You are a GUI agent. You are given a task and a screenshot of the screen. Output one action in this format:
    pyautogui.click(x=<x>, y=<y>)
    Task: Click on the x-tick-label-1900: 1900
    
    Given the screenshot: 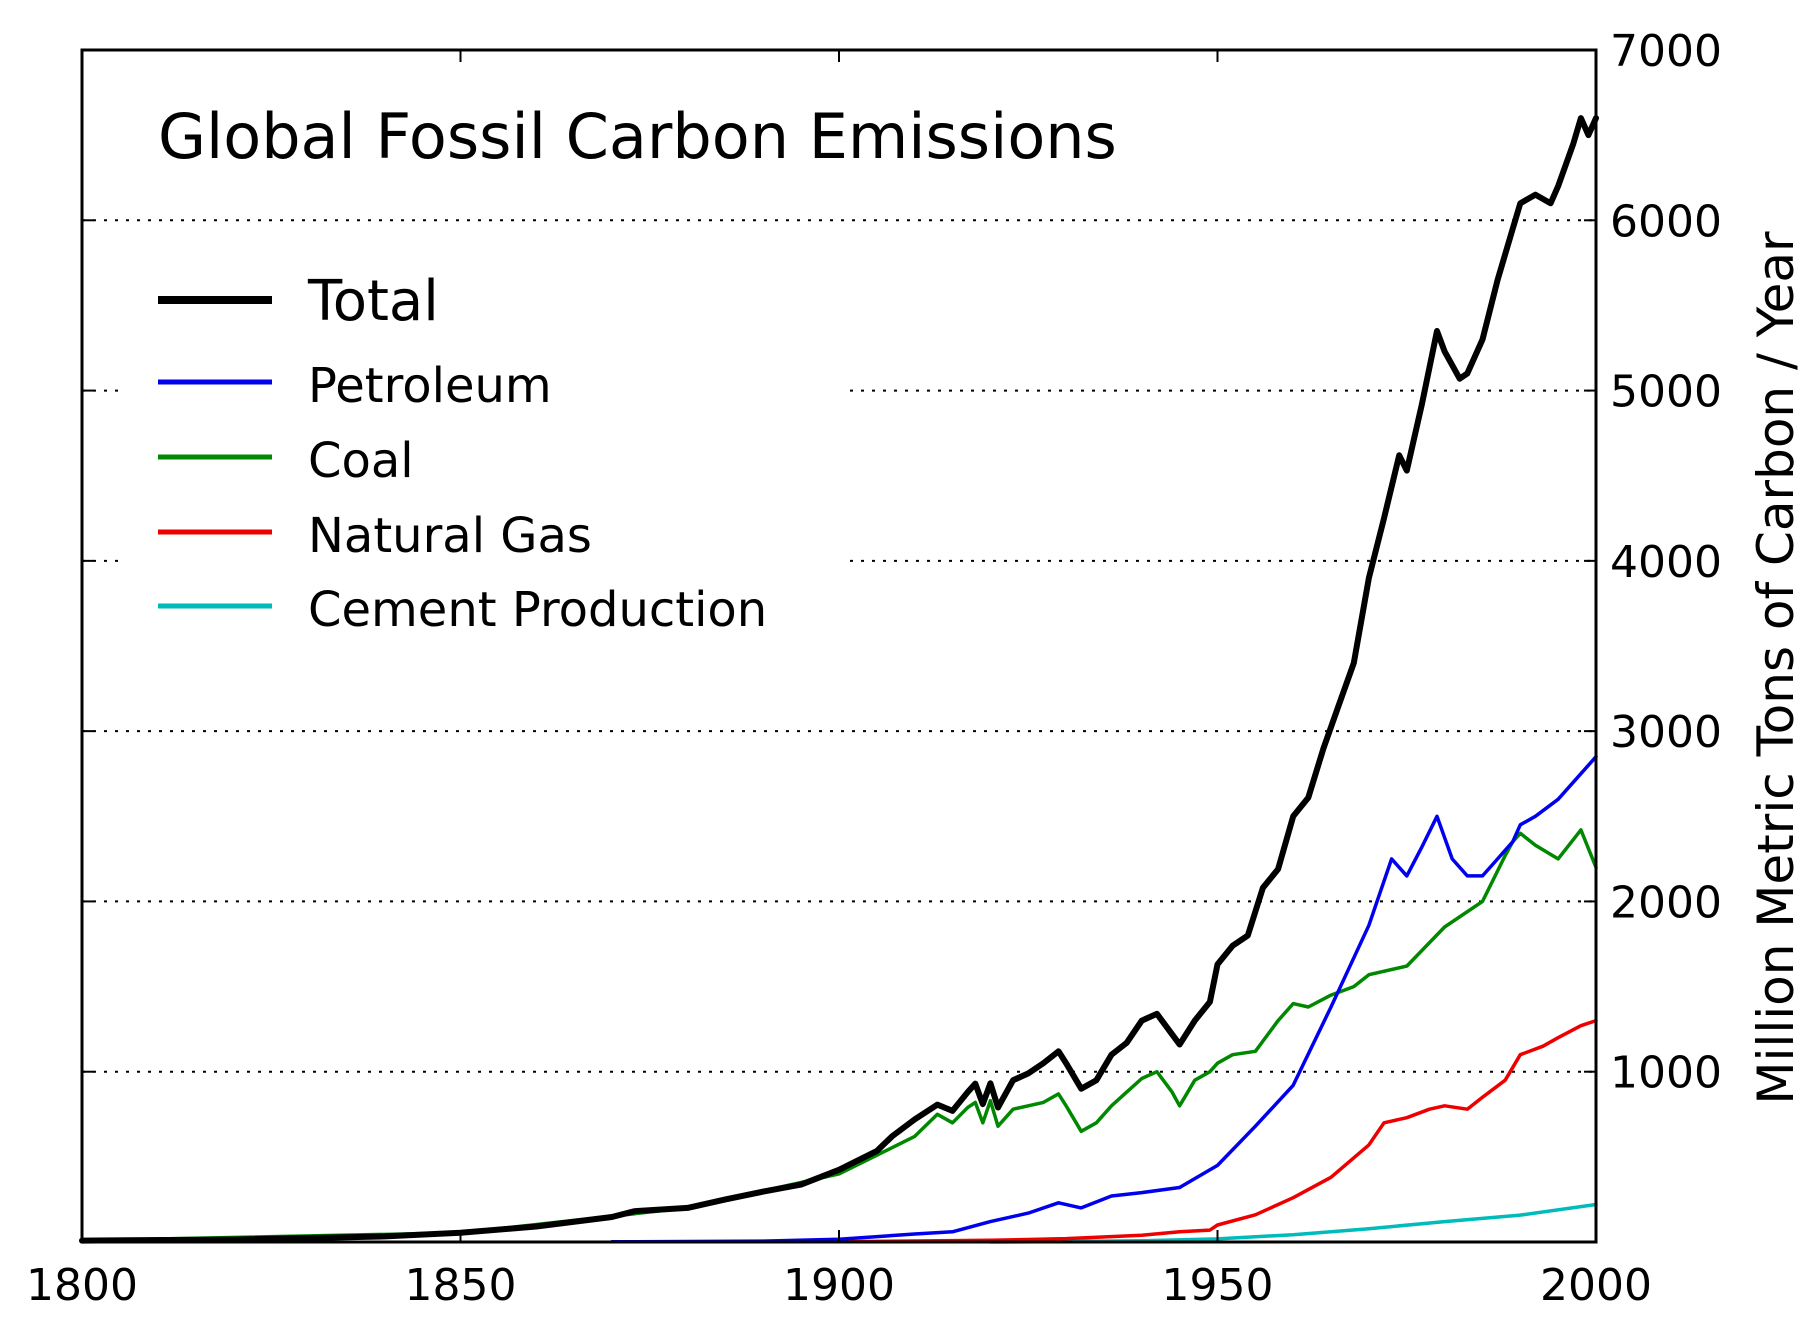 What is the action you would take?
    pyautogui.click(x=839, y=1285)
    